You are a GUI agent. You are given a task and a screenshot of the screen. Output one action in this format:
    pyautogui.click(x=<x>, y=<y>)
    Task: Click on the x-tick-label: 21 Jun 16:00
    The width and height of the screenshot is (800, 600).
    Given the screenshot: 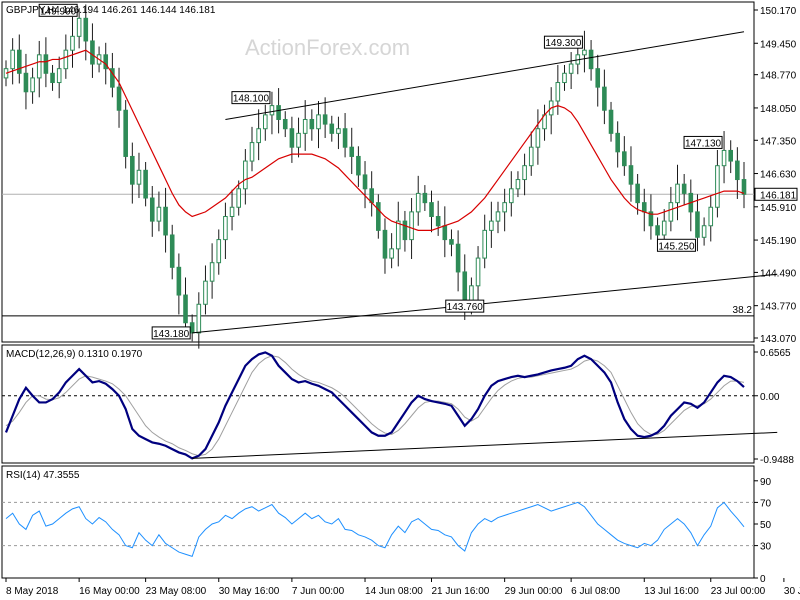 What is the action you would take?
    pyautogui.click(x=461, y=591)
    